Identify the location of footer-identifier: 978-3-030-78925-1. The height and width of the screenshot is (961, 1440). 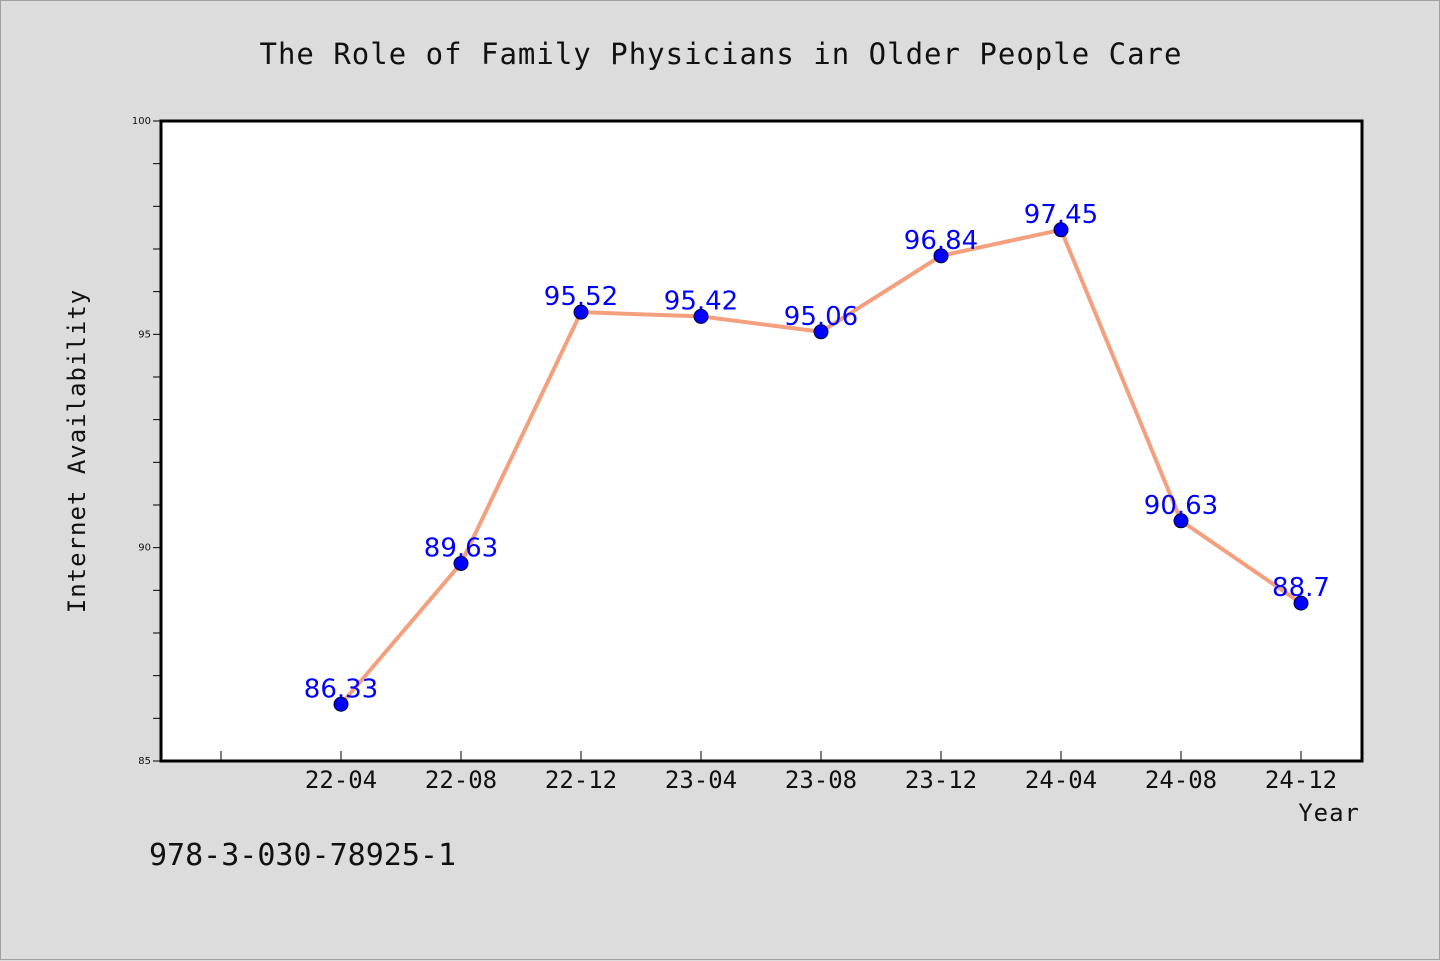
(302, 855).